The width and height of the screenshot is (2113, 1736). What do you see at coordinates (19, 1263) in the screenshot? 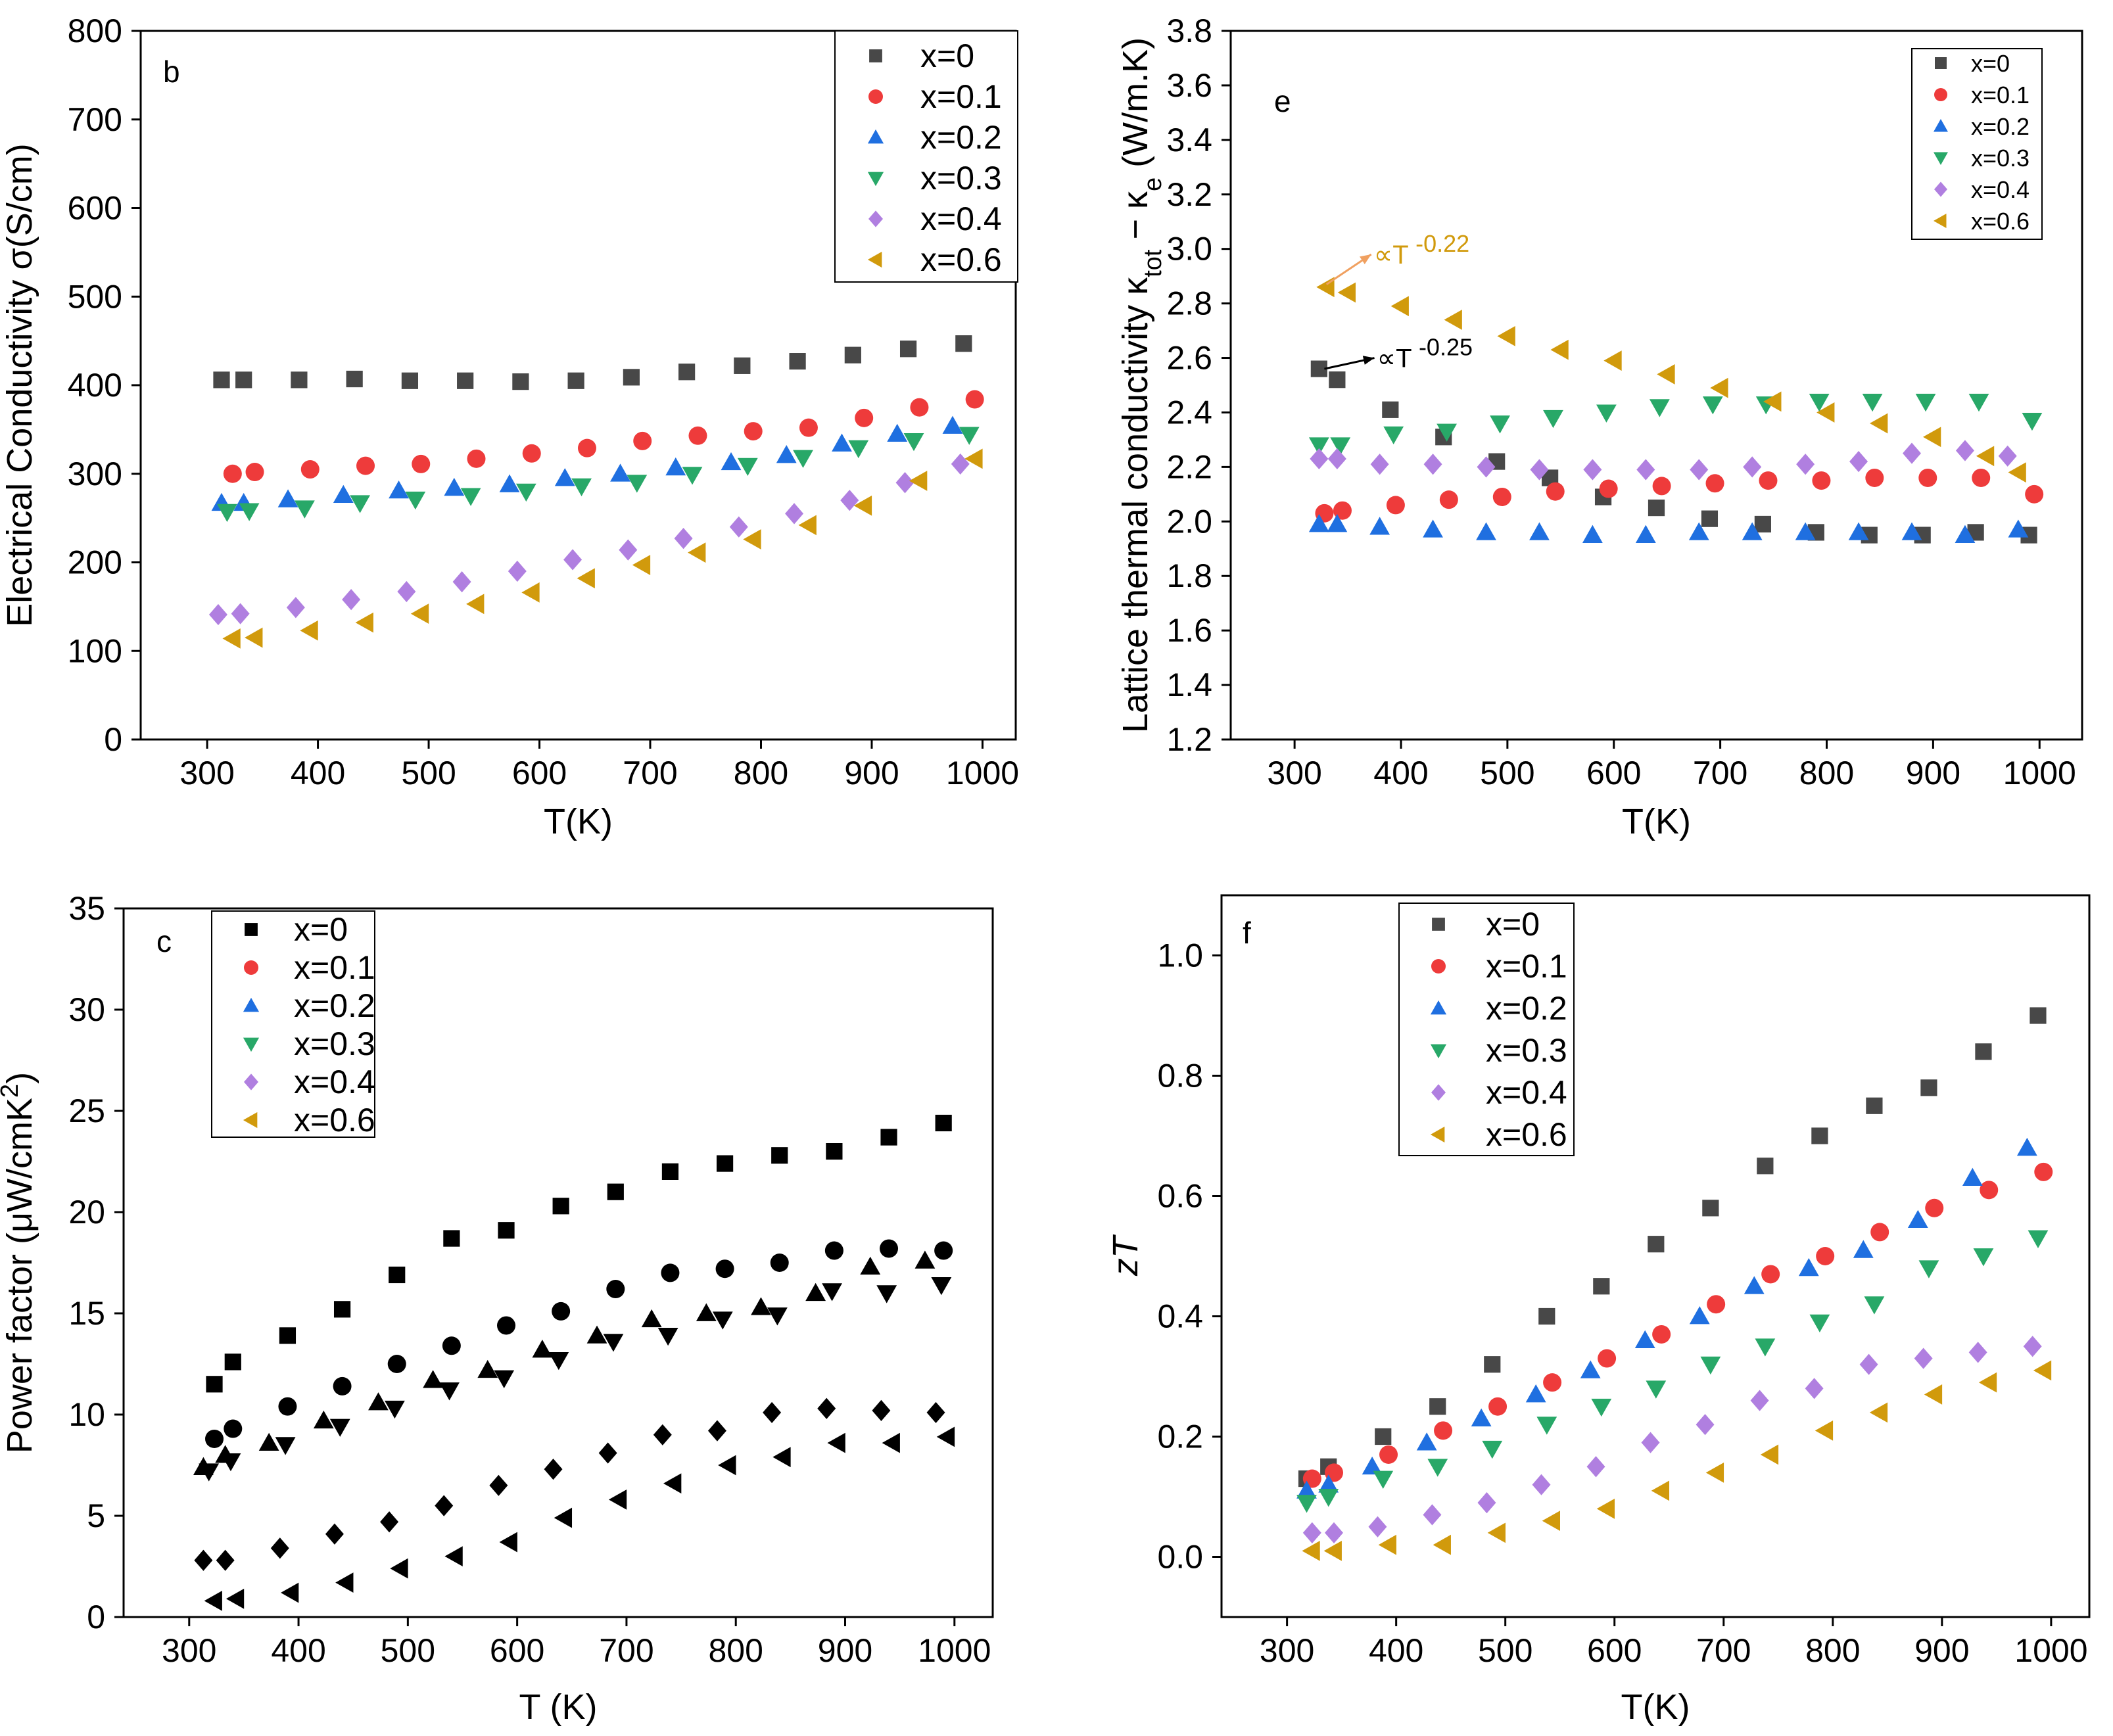
I see `y-axis-title: Power factor (μW/cmK2)` at bounding box center [19, 1263].